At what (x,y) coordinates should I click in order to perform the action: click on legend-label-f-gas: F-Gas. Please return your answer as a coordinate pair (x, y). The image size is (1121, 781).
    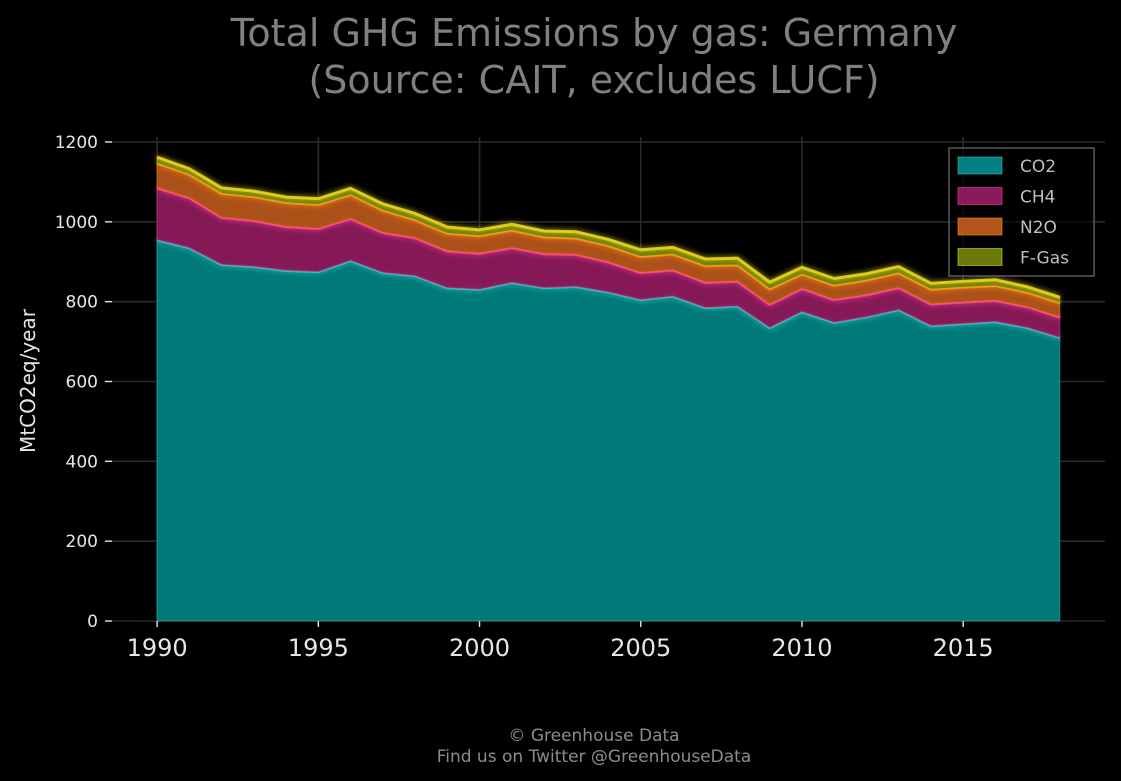
    Looking at the image, I should click on (1044, 259).